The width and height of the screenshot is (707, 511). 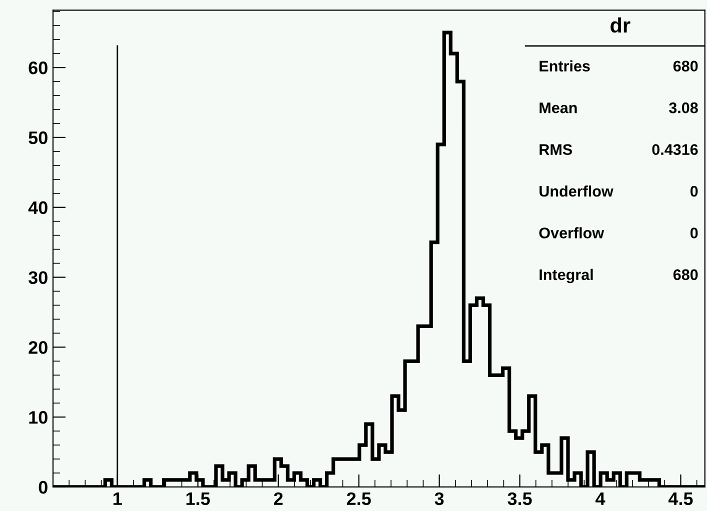 I want to click on annotation: RMS, so click(x=556, y=149).